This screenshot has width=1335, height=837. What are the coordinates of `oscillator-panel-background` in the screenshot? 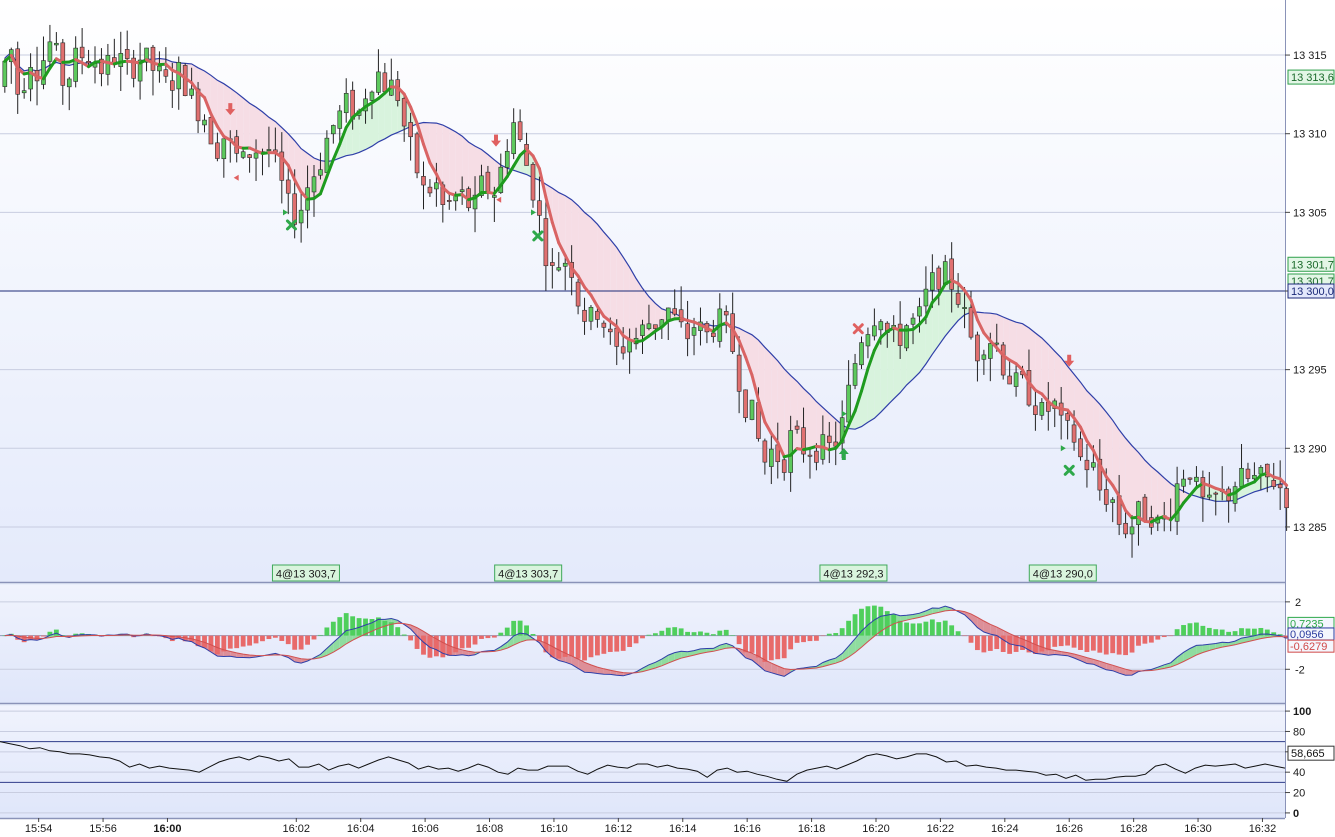 It's located at (642, 762).